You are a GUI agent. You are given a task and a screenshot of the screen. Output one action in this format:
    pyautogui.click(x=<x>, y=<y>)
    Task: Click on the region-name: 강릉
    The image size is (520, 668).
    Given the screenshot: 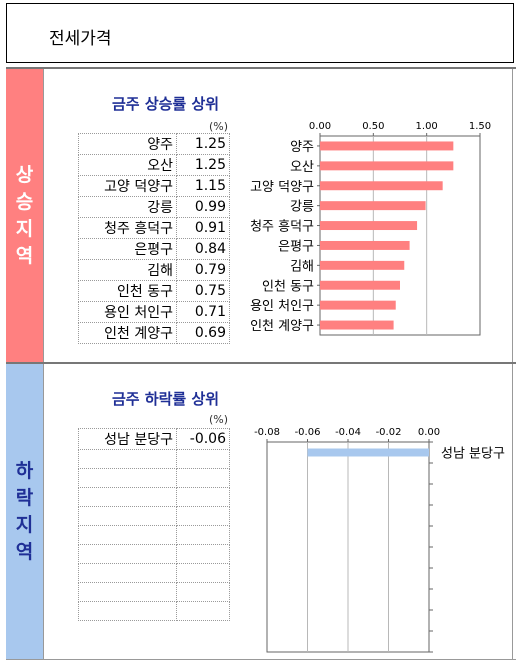 What is the action you would take?
    pyautogui.click(x=127, y=207)
    